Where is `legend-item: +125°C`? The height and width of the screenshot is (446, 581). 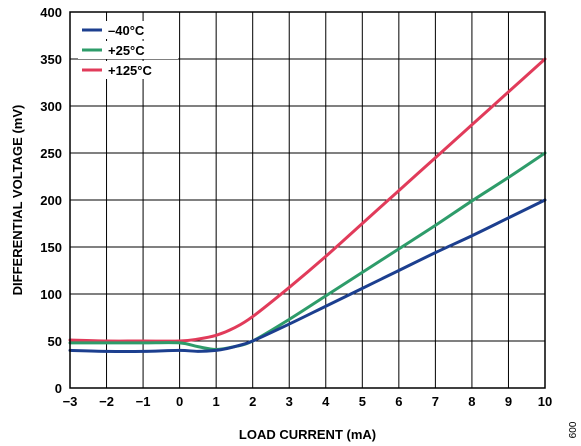 legend-item: +125°C is located at coordinates (128, 70).